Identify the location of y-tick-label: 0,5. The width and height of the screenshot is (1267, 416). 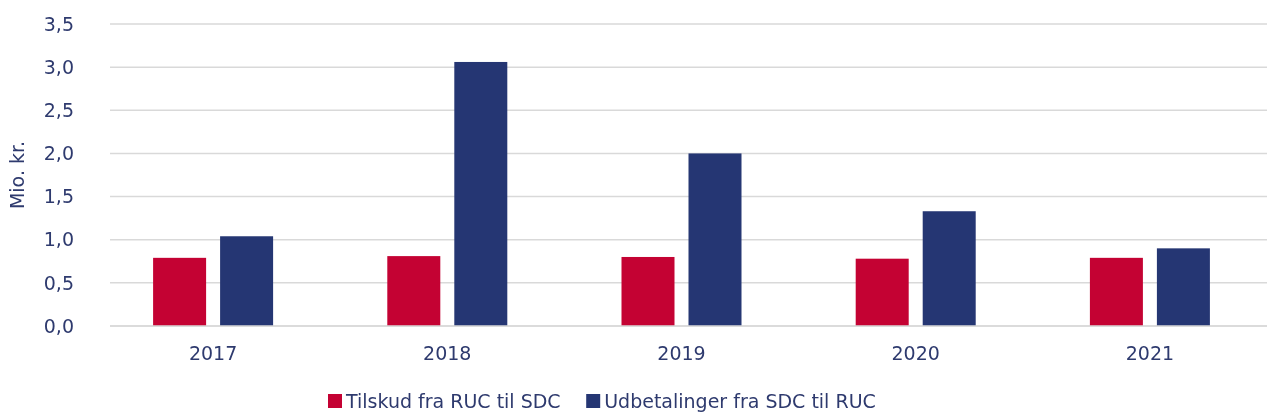
(58, 282).